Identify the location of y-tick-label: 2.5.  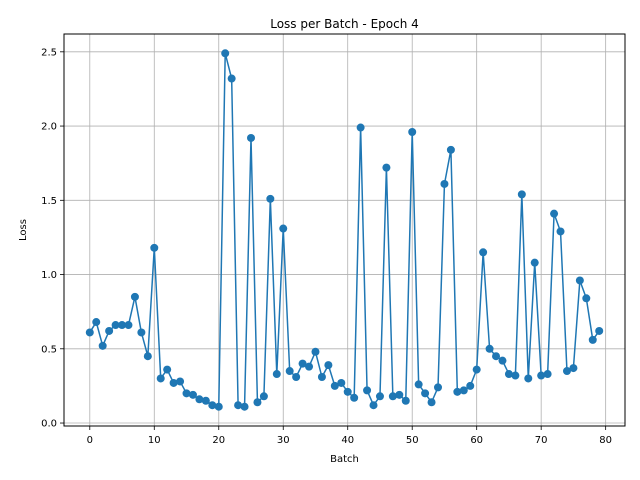
(49, 52).